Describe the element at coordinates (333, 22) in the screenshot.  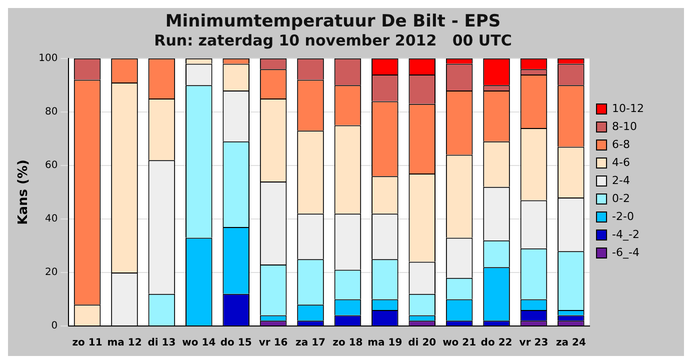
I see `chart-title: Minimumtemperatuur De Bilt - EPS` at that location.